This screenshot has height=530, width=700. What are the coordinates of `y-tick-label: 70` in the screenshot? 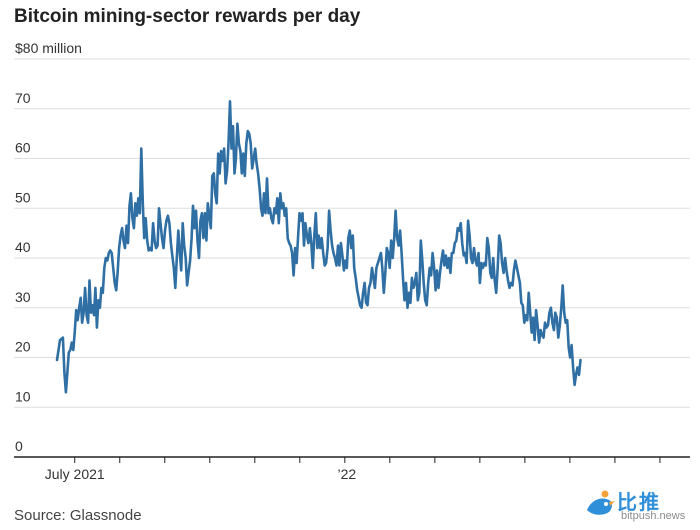 It's located at (23, 98).